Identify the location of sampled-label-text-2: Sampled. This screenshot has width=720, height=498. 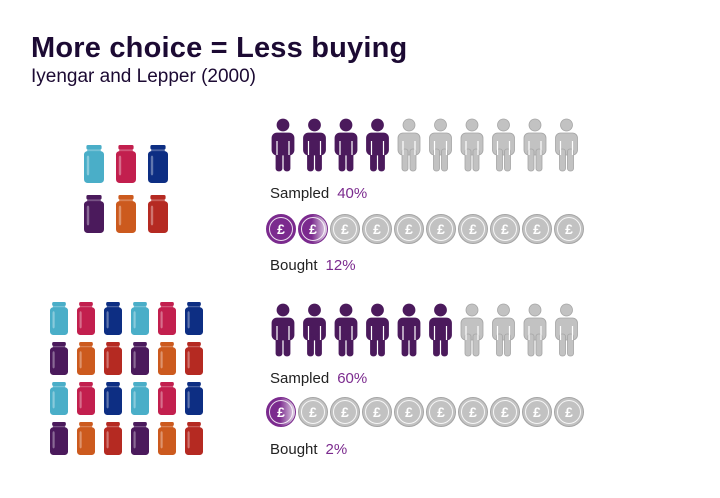
(300, 378).